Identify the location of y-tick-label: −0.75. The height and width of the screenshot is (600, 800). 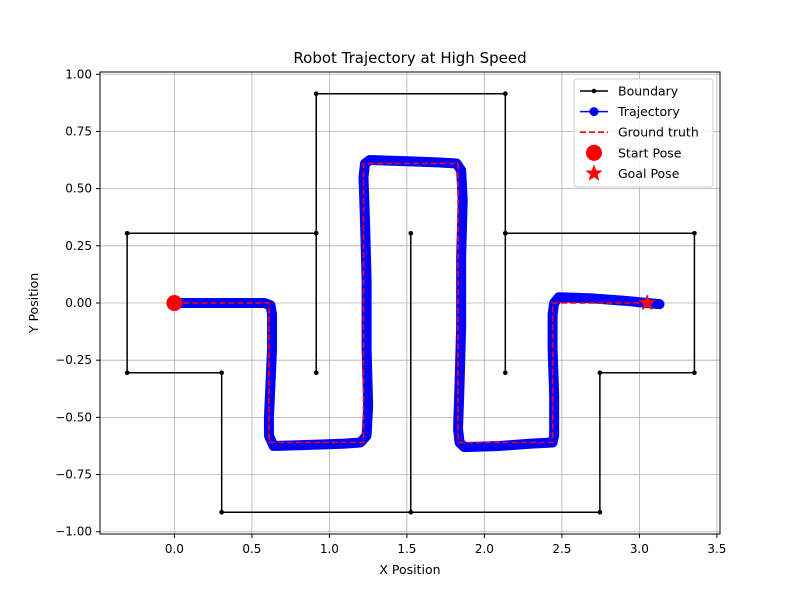
(73, 475).